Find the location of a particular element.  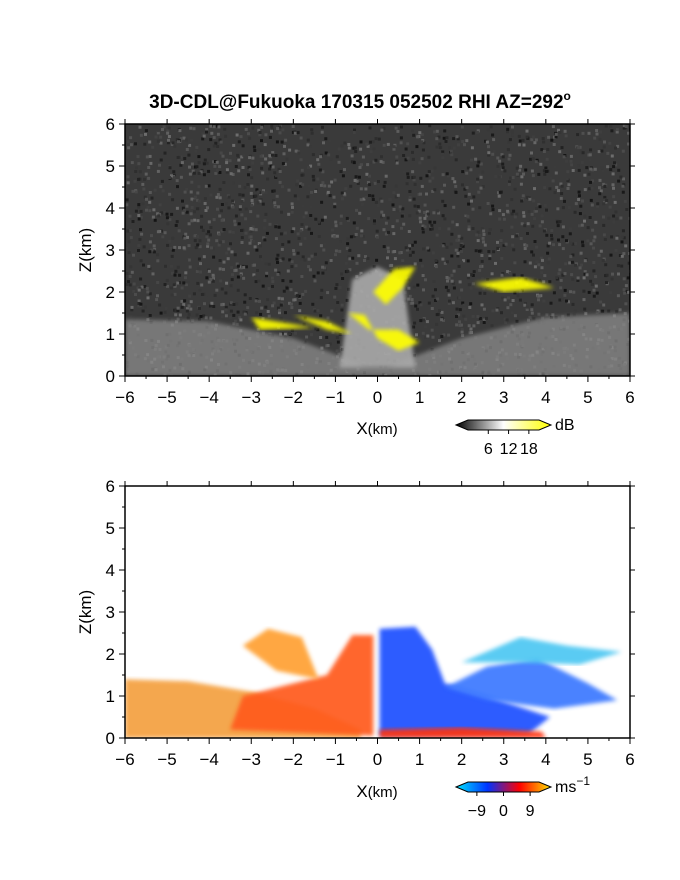

colorbar-tick-label: 9 is located at coordinates (530, 811).